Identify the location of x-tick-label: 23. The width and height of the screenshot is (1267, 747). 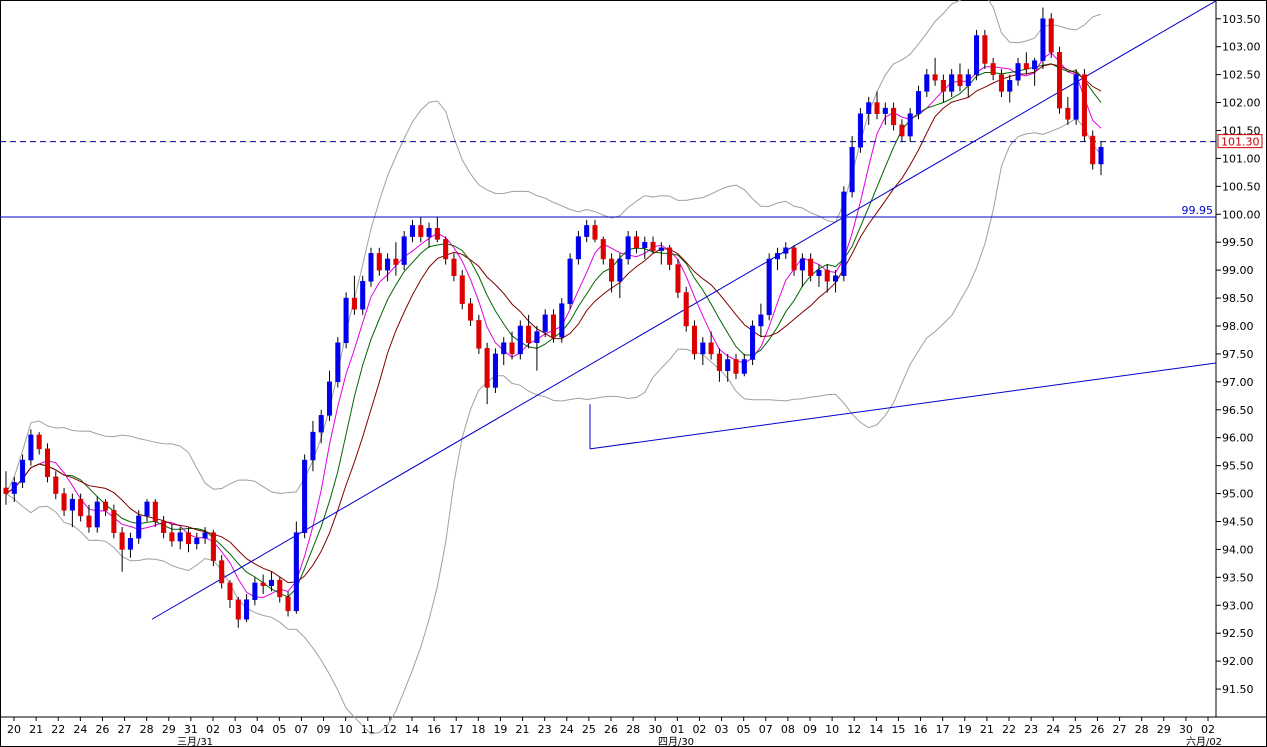
(1031, 729).